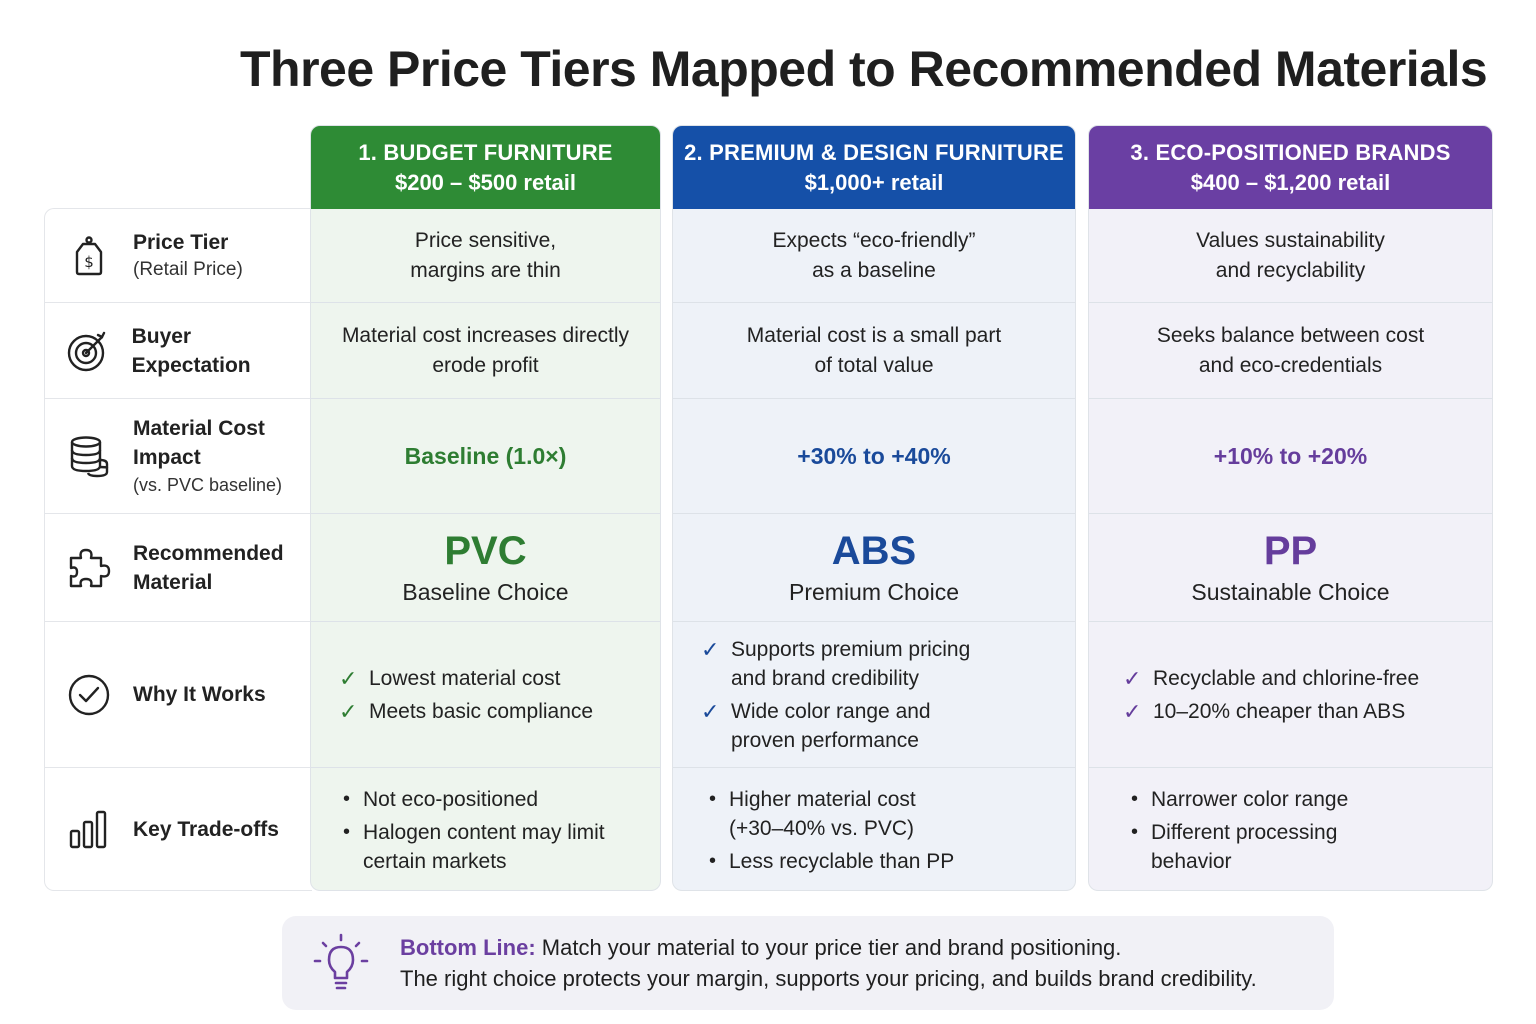 The width and height of the screenshot is (1536, 1024). I want to click on row-label-title: Buyer Expectation, so click(191, 350).